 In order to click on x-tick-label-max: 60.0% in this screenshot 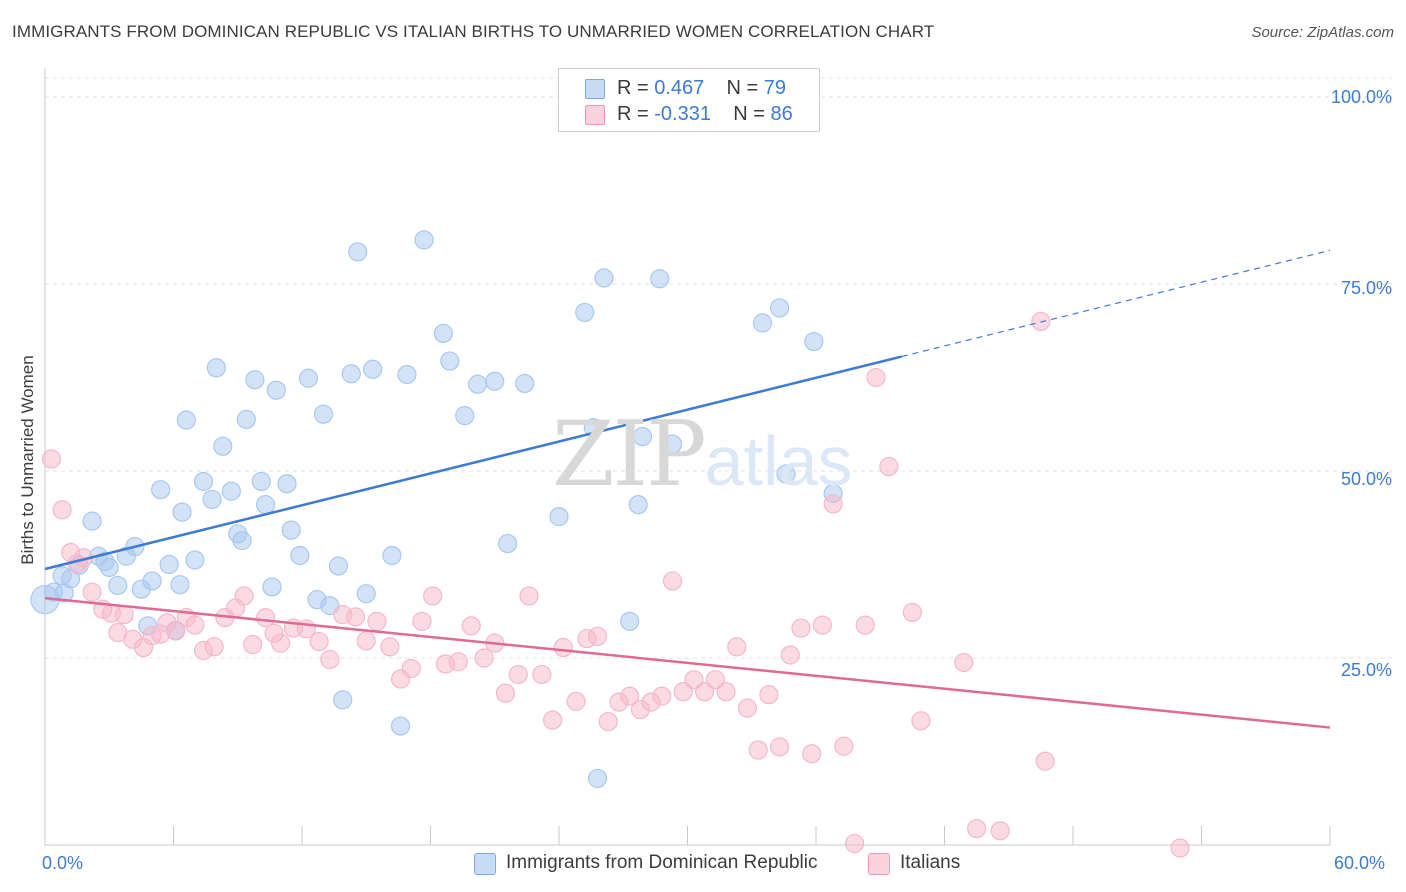, I will do `click(1360, 863)`.